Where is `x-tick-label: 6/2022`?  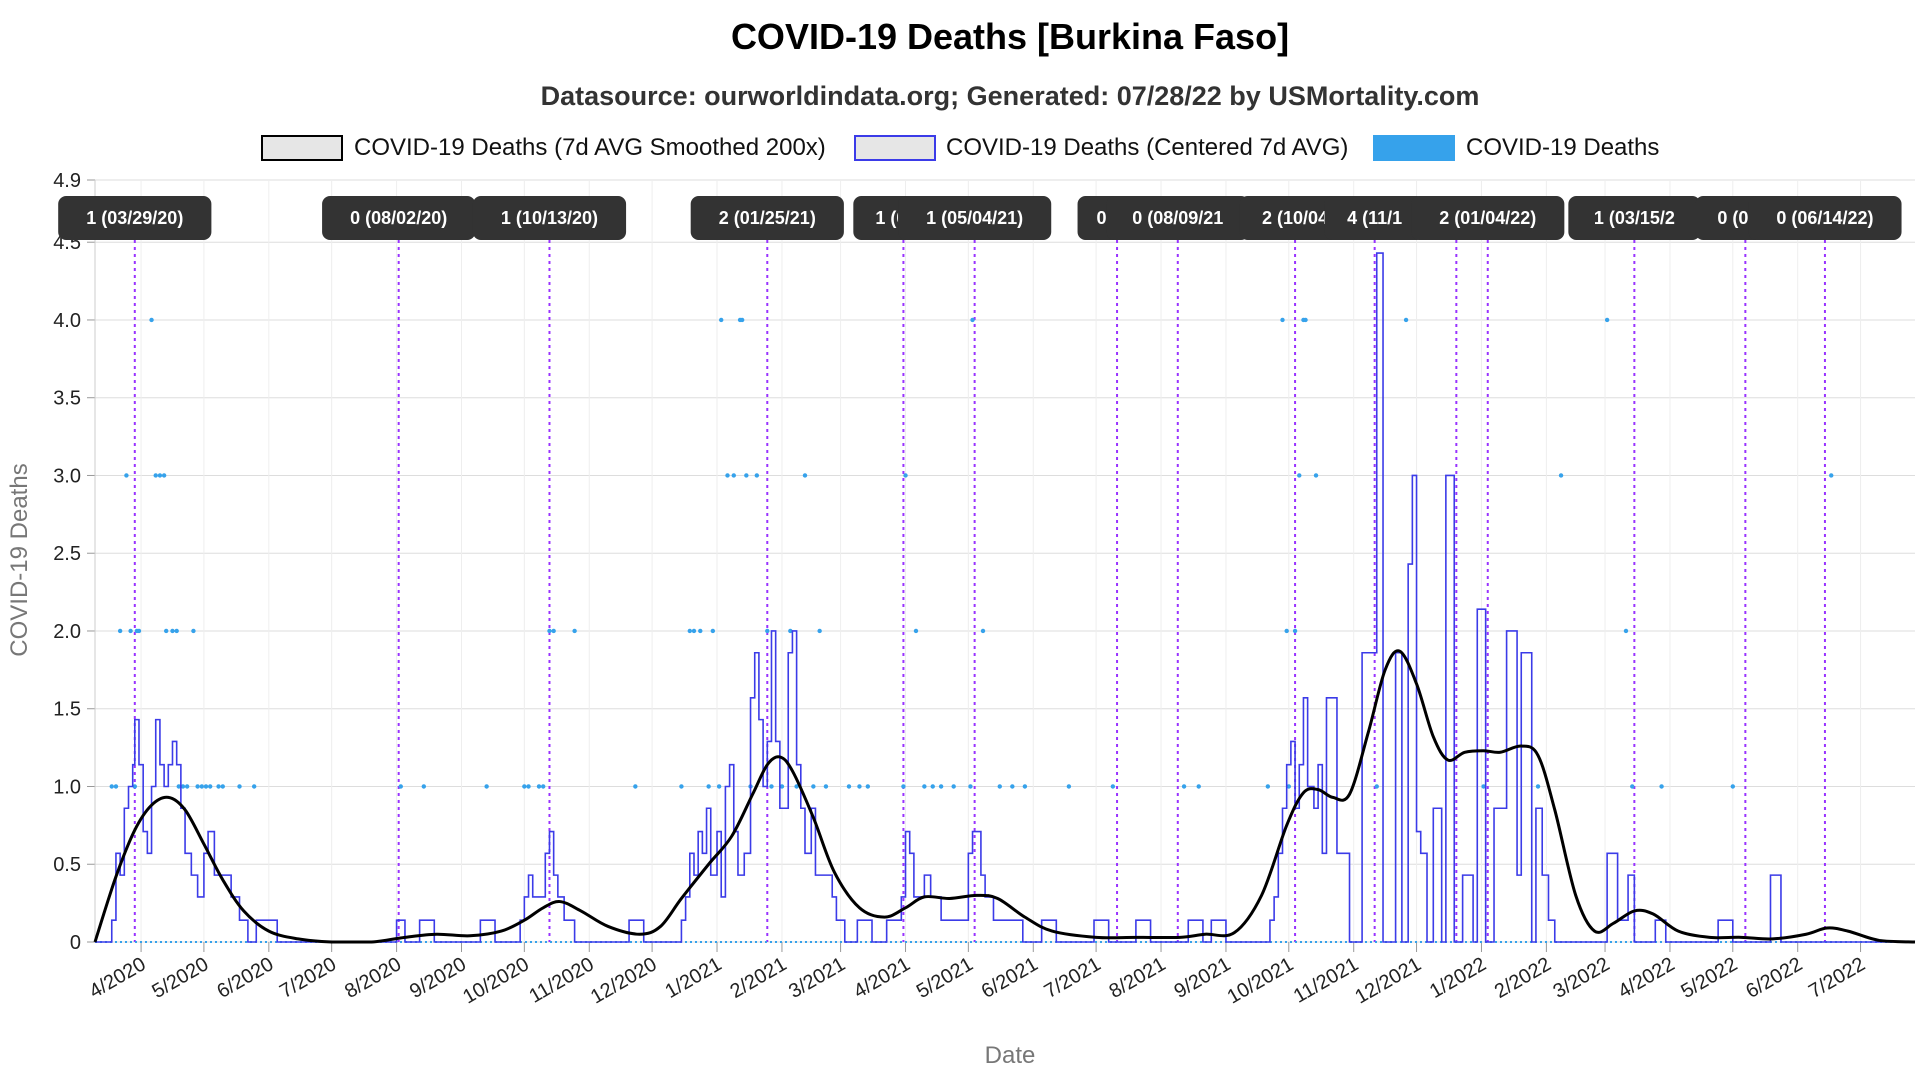
x-tick-label: 6/2022 is located at coordinates (1774, 978).